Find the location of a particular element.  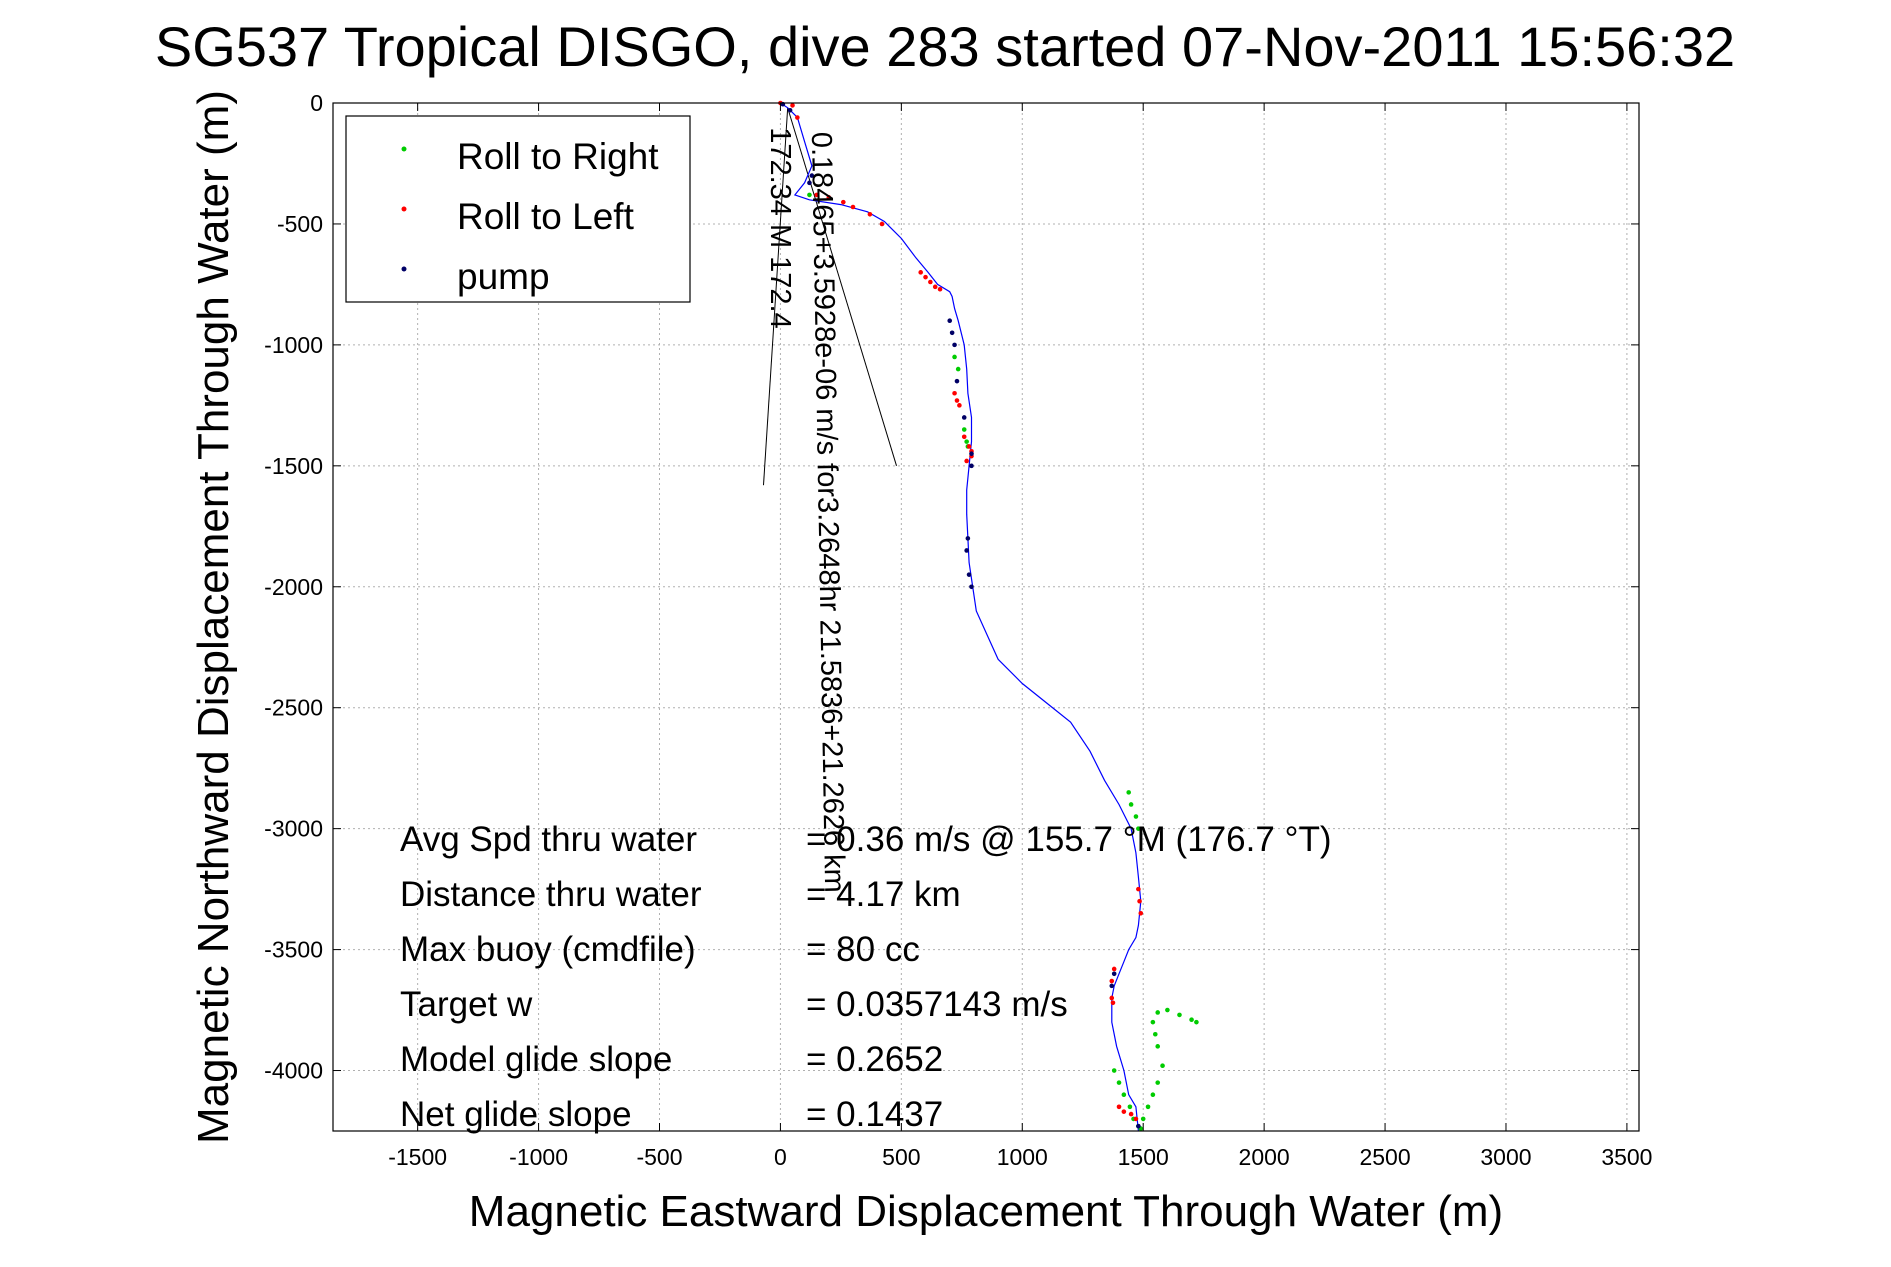

y-tick-label: -2000 is located at coordinates (293, 587).